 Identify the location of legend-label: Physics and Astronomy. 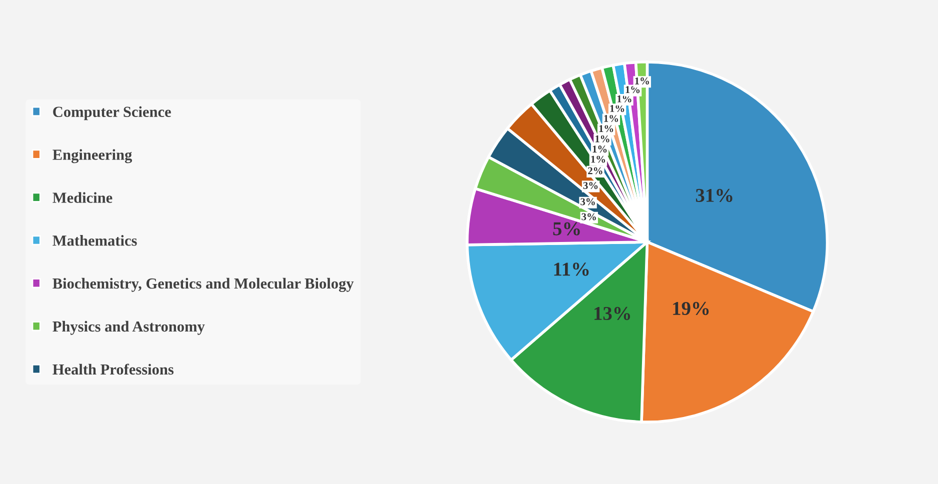
(128, 327).